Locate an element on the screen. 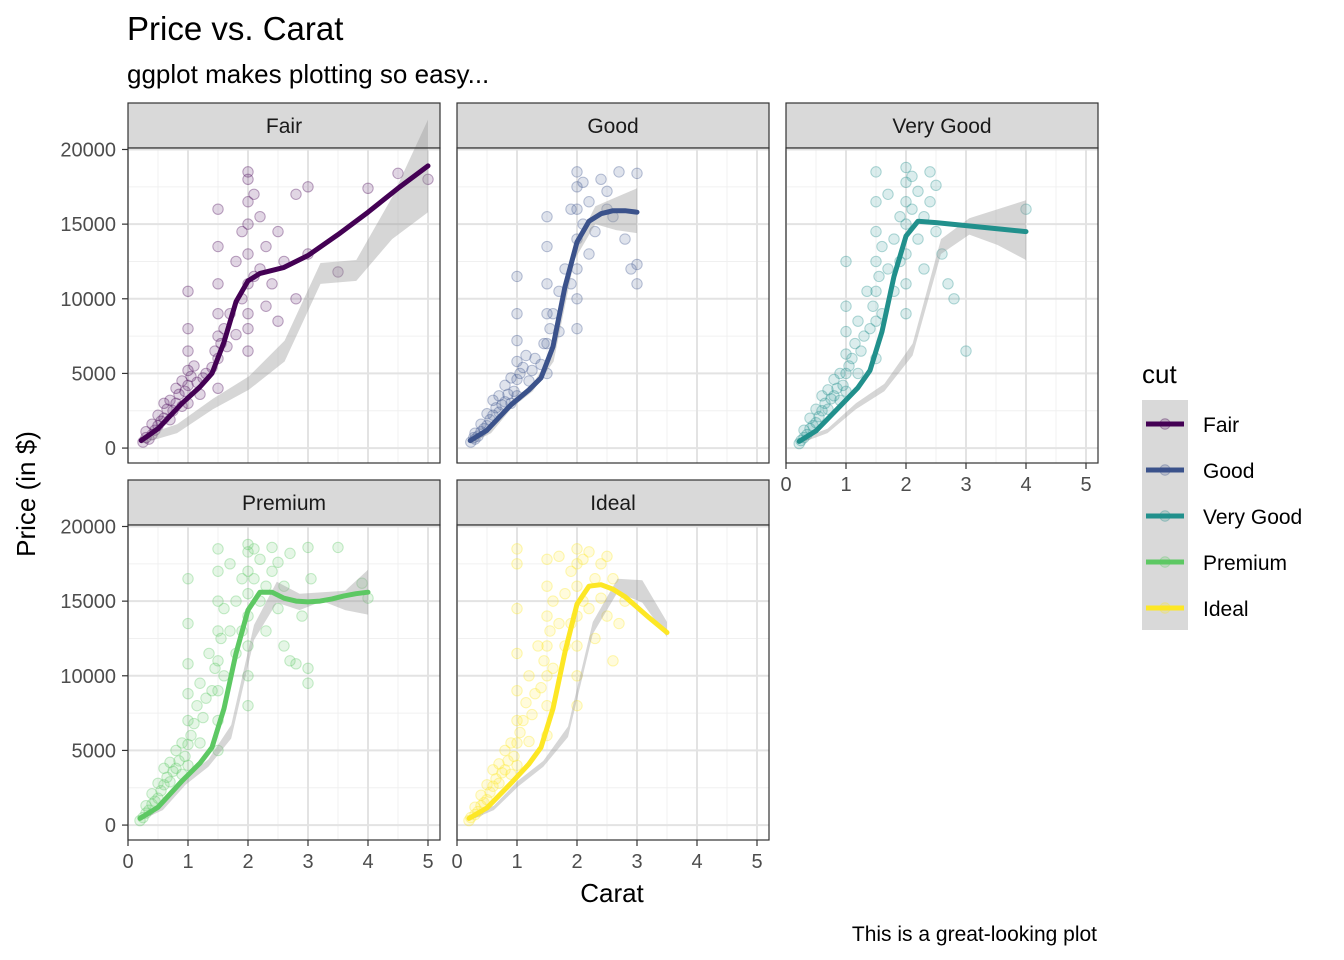 This screenshot has width=1344, height=960. smooth-line-ideal is located at coordinates (568, 701).